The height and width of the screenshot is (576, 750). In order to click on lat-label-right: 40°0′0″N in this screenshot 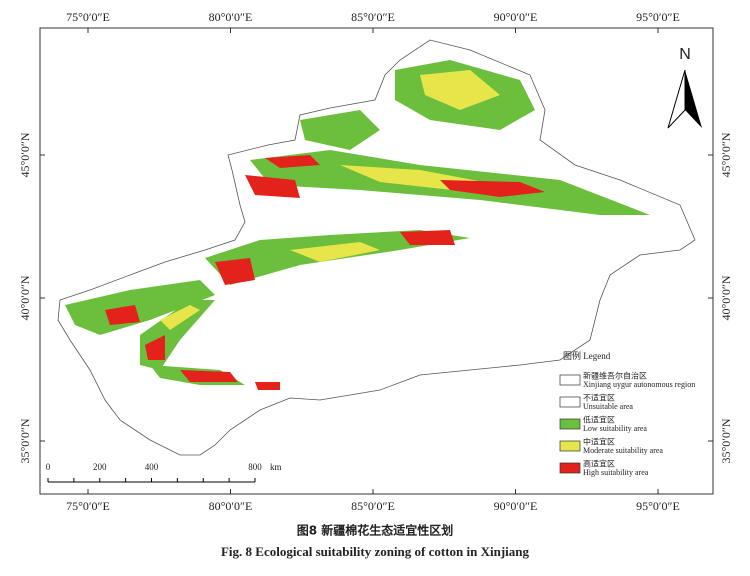, I will do `click(726, 297)`.